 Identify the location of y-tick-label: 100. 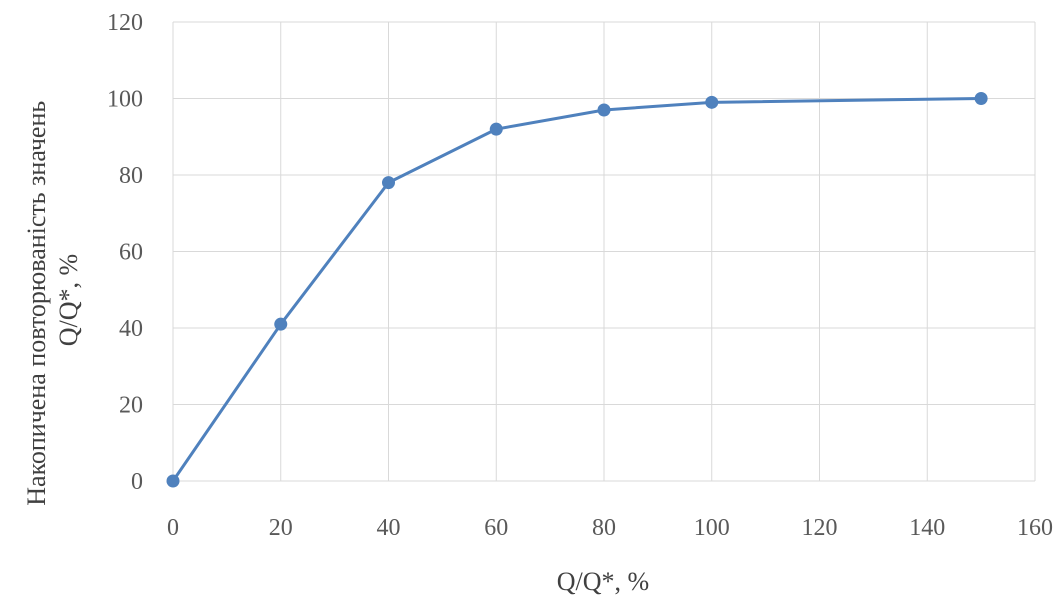
(125, 100).